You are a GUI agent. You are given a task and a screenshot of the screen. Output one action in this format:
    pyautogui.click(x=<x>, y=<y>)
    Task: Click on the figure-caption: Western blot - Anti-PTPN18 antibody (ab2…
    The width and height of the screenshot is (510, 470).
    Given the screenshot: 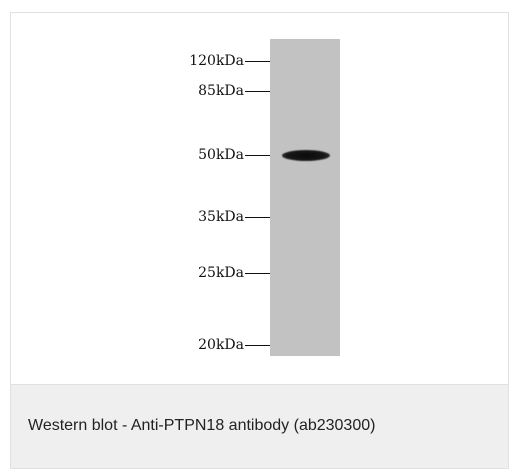 What is the action you would take?
    pyautogui.click(x=202, y=425)
    